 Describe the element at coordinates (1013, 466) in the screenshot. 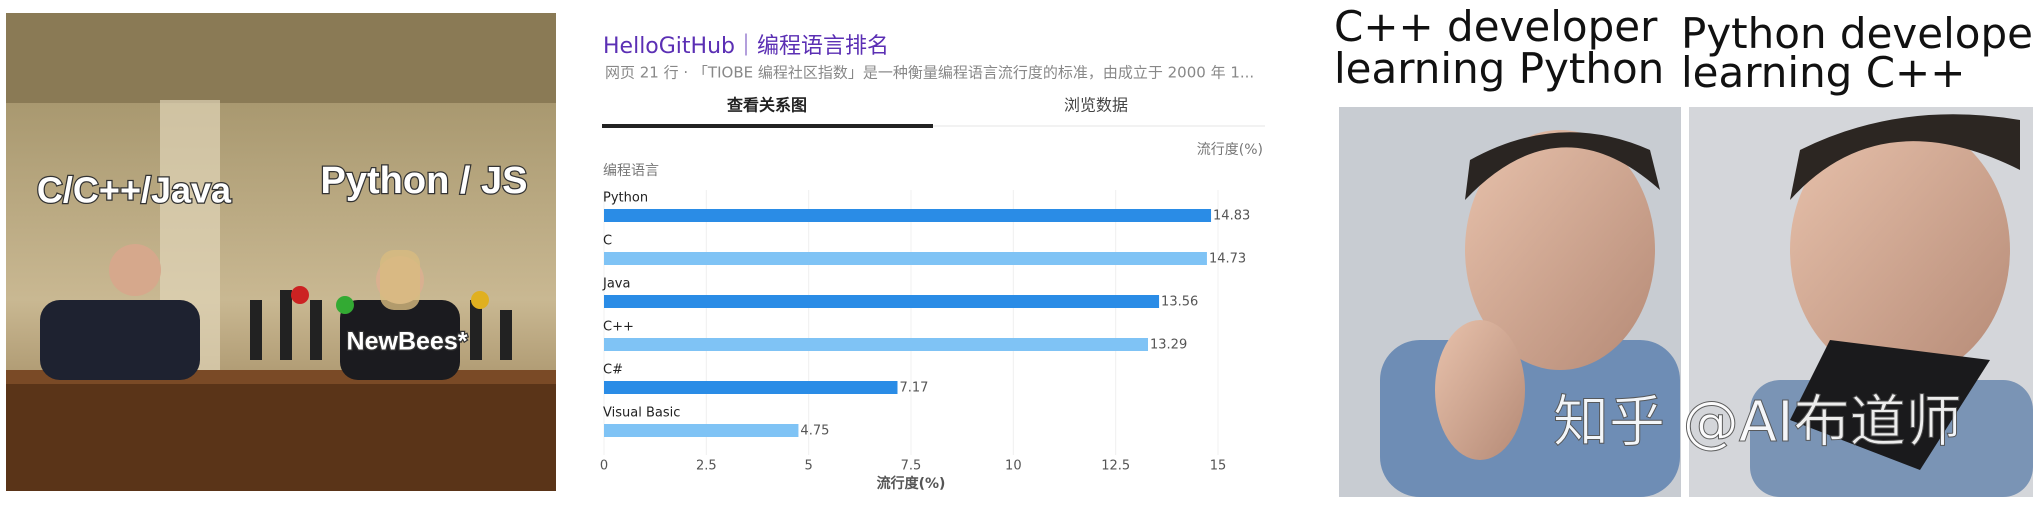

I see `x-tick-label: 10` at that location.